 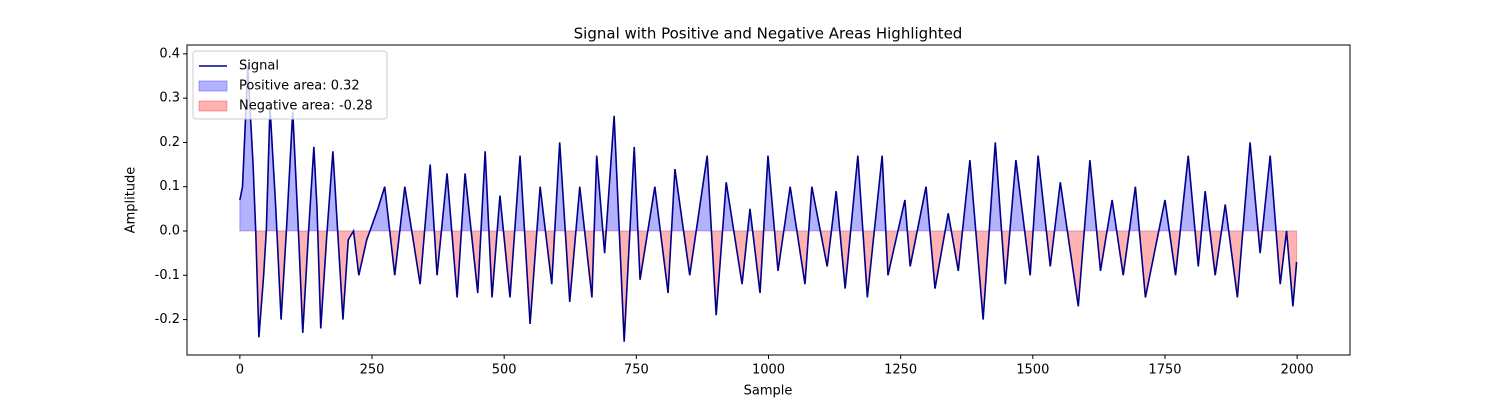 What do you see at coordinates (900, 370) in the screenshot?
I see `x-tick-label: 1250` at bounding box center [900, 370].